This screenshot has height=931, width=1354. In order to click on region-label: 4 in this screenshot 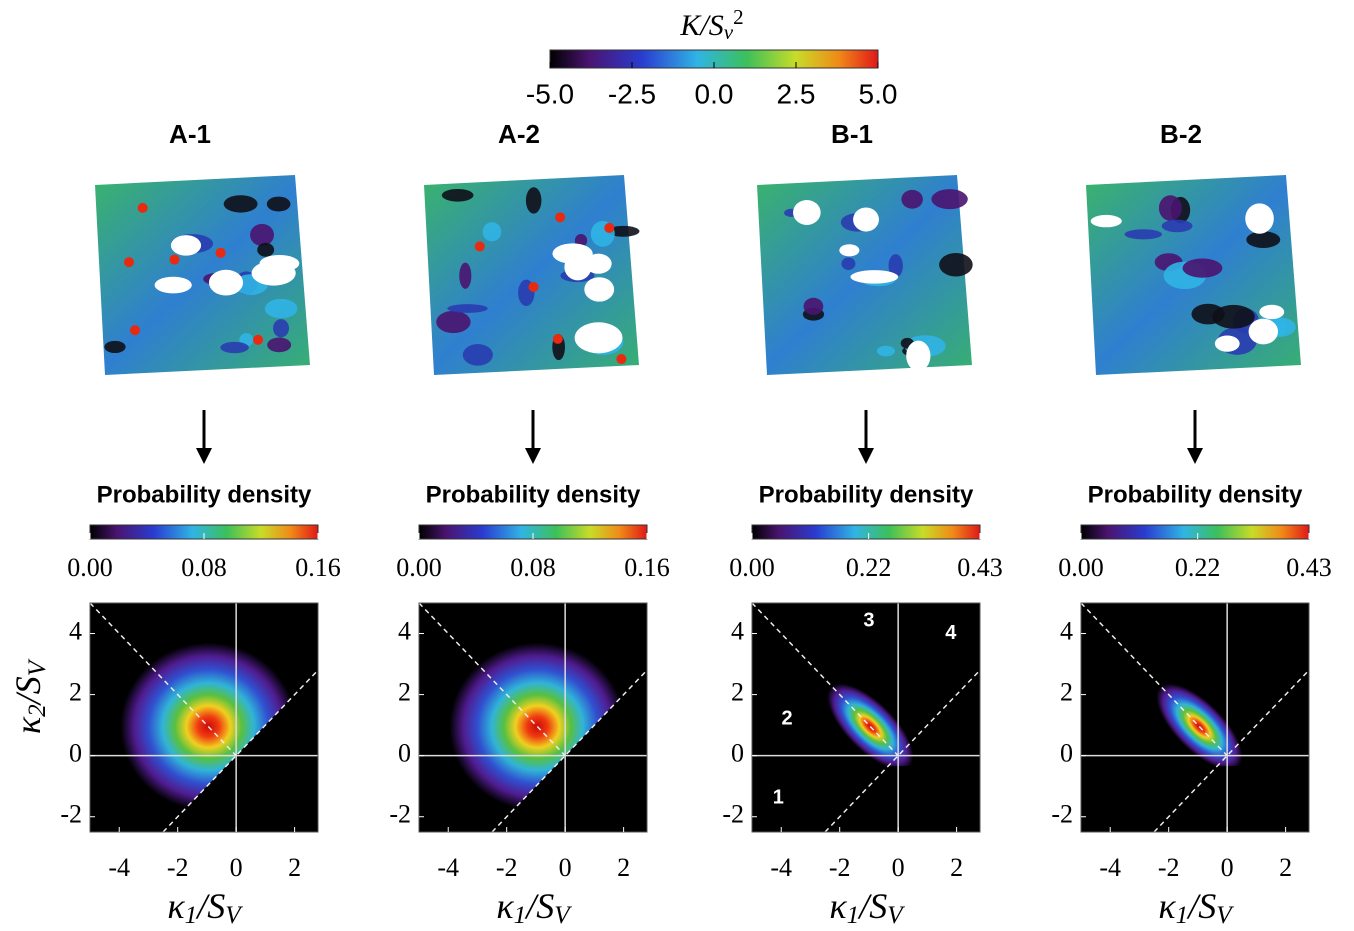, I will do `click(951, 633)`.